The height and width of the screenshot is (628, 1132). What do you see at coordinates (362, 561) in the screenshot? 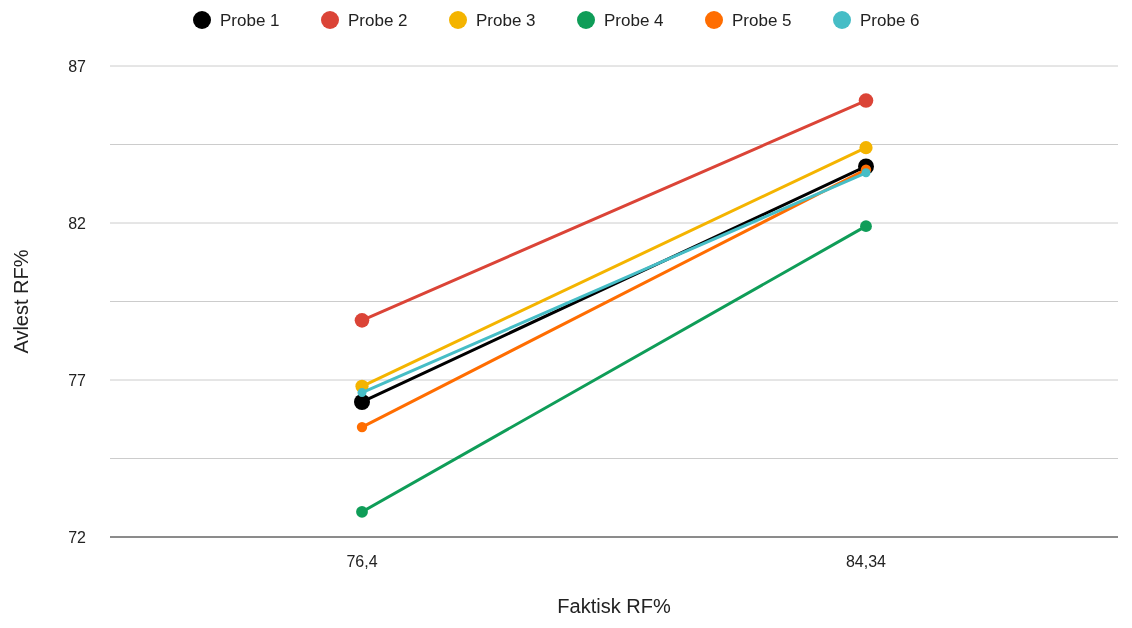
I see `x-tick-label: 76,4` at bounding box center [362, 561].